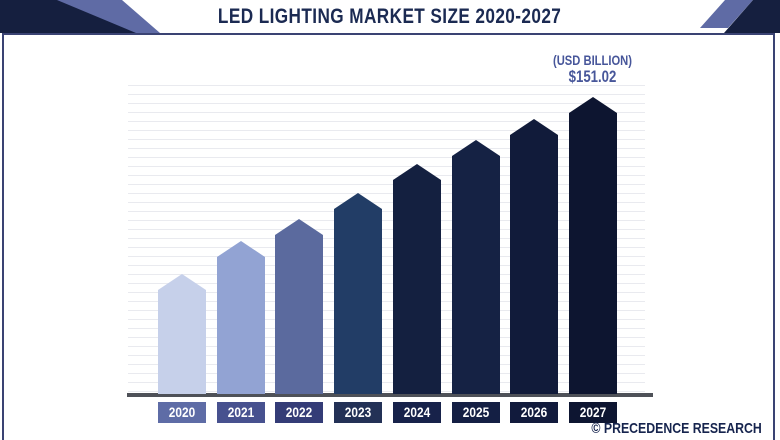 This screenshot has height=440, width=780. I want to click on corner-left-dark-triangle, so click(68, 16).